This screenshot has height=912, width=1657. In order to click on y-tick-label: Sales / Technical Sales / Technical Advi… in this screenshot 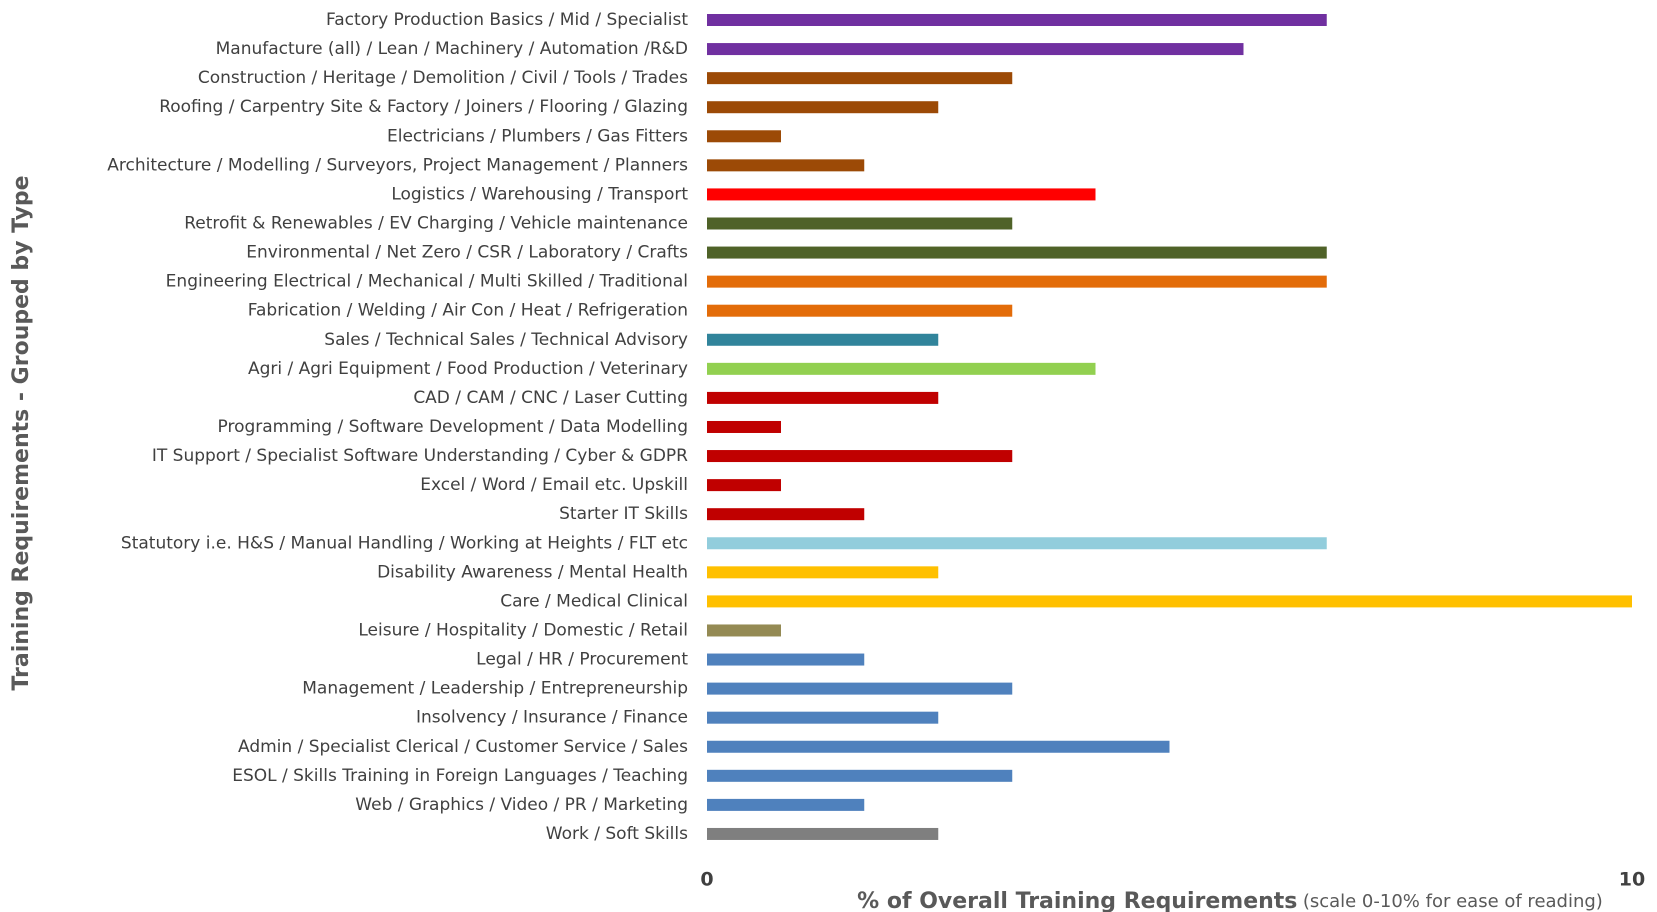, I will do `click(506, 340)`.